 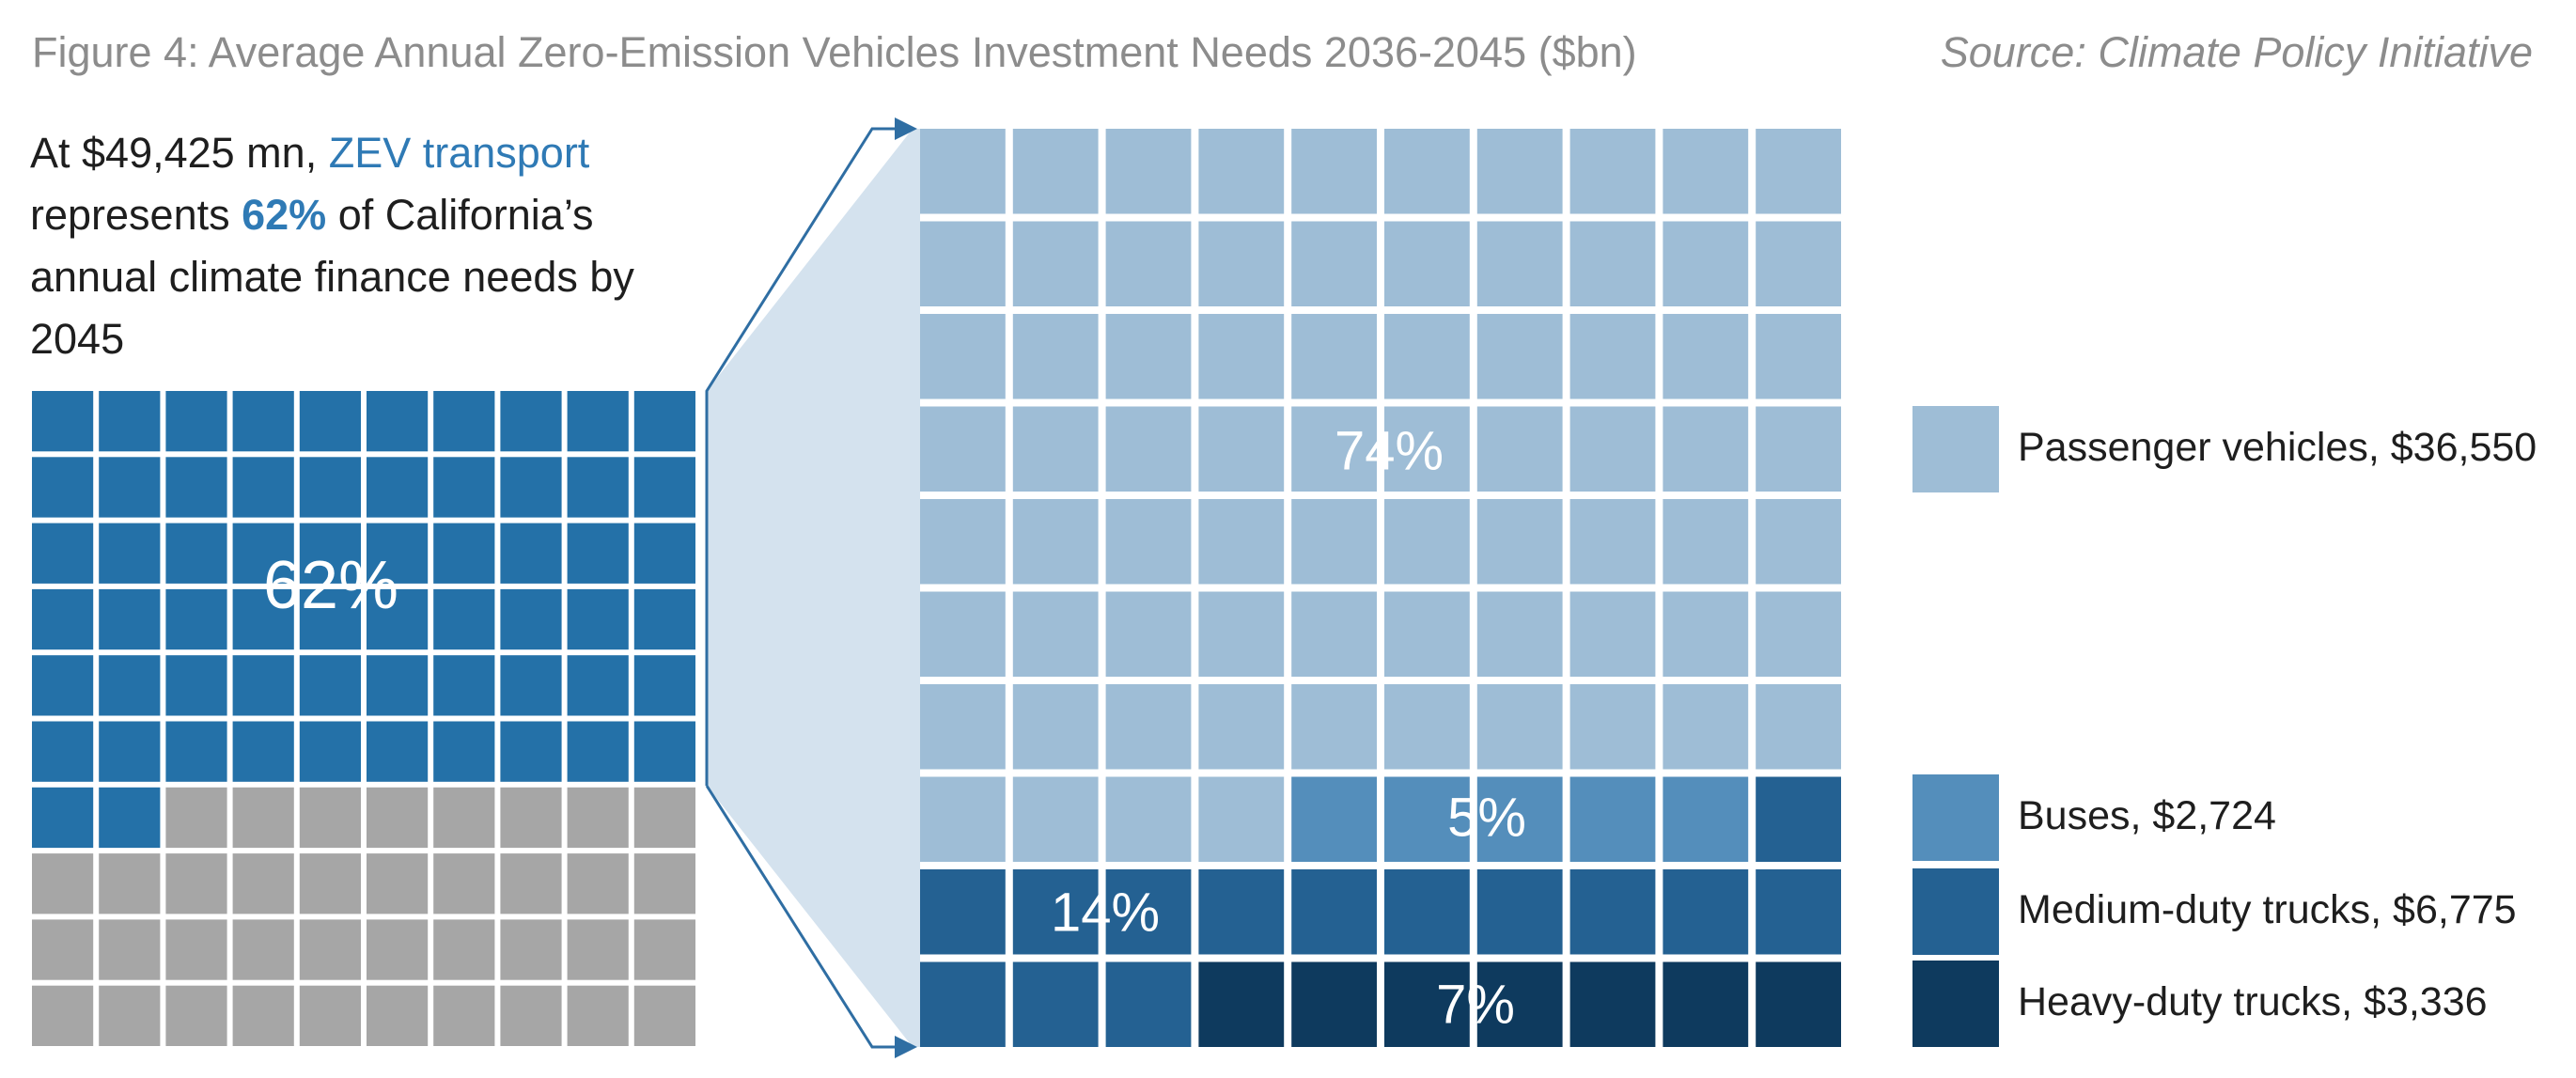 What do you see at coordinates (1486, 818) in the screenshot?
I see `waffle-label-buses: 5%` at bounding box center [1486, 818].